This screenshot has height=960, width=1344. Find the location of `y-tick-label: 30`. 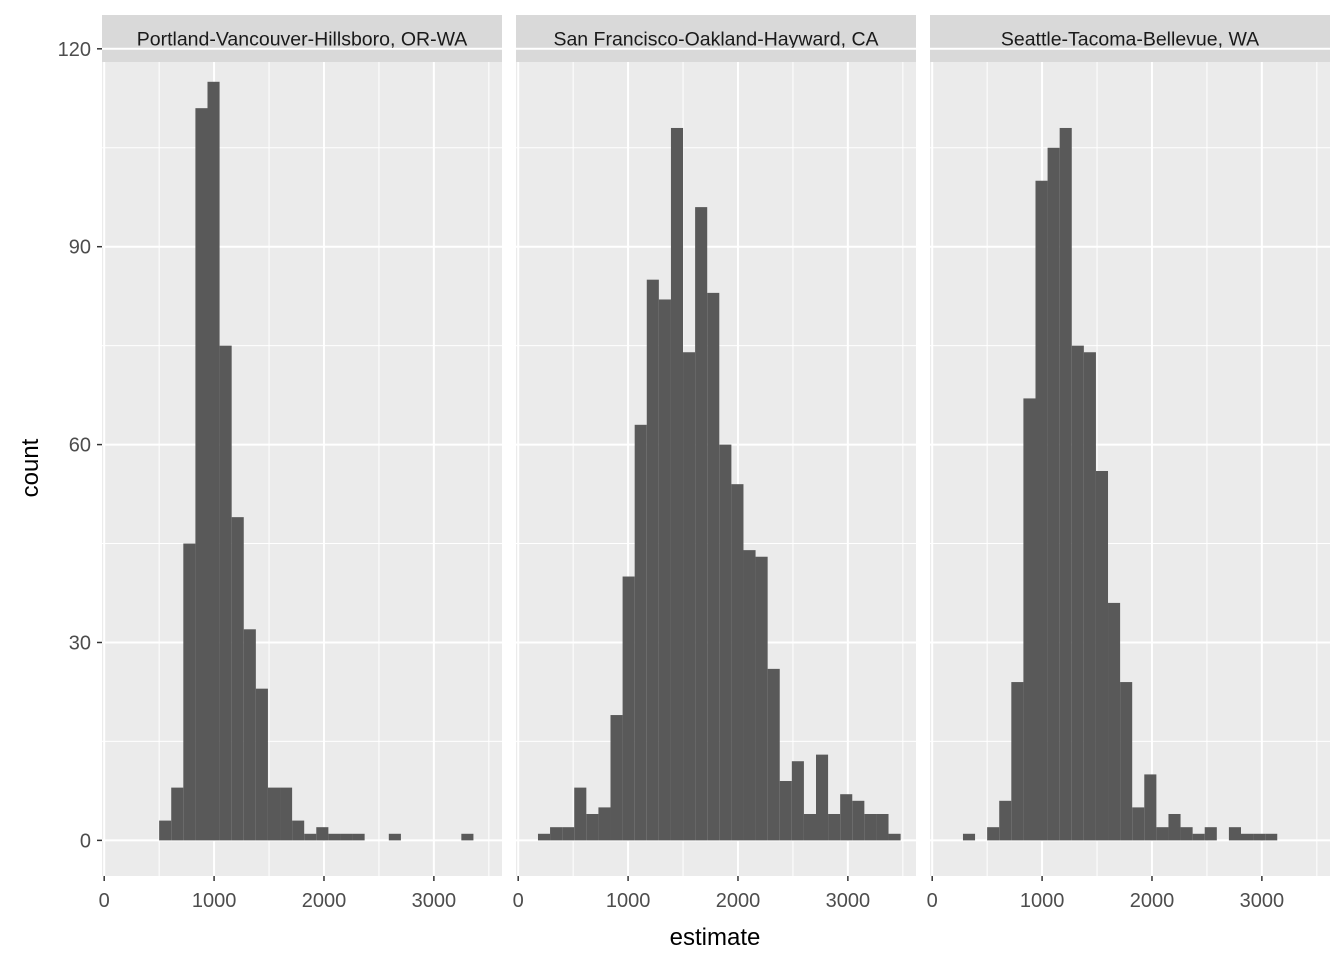

y-tick-label: 30 is located at coordinates (80, 643).